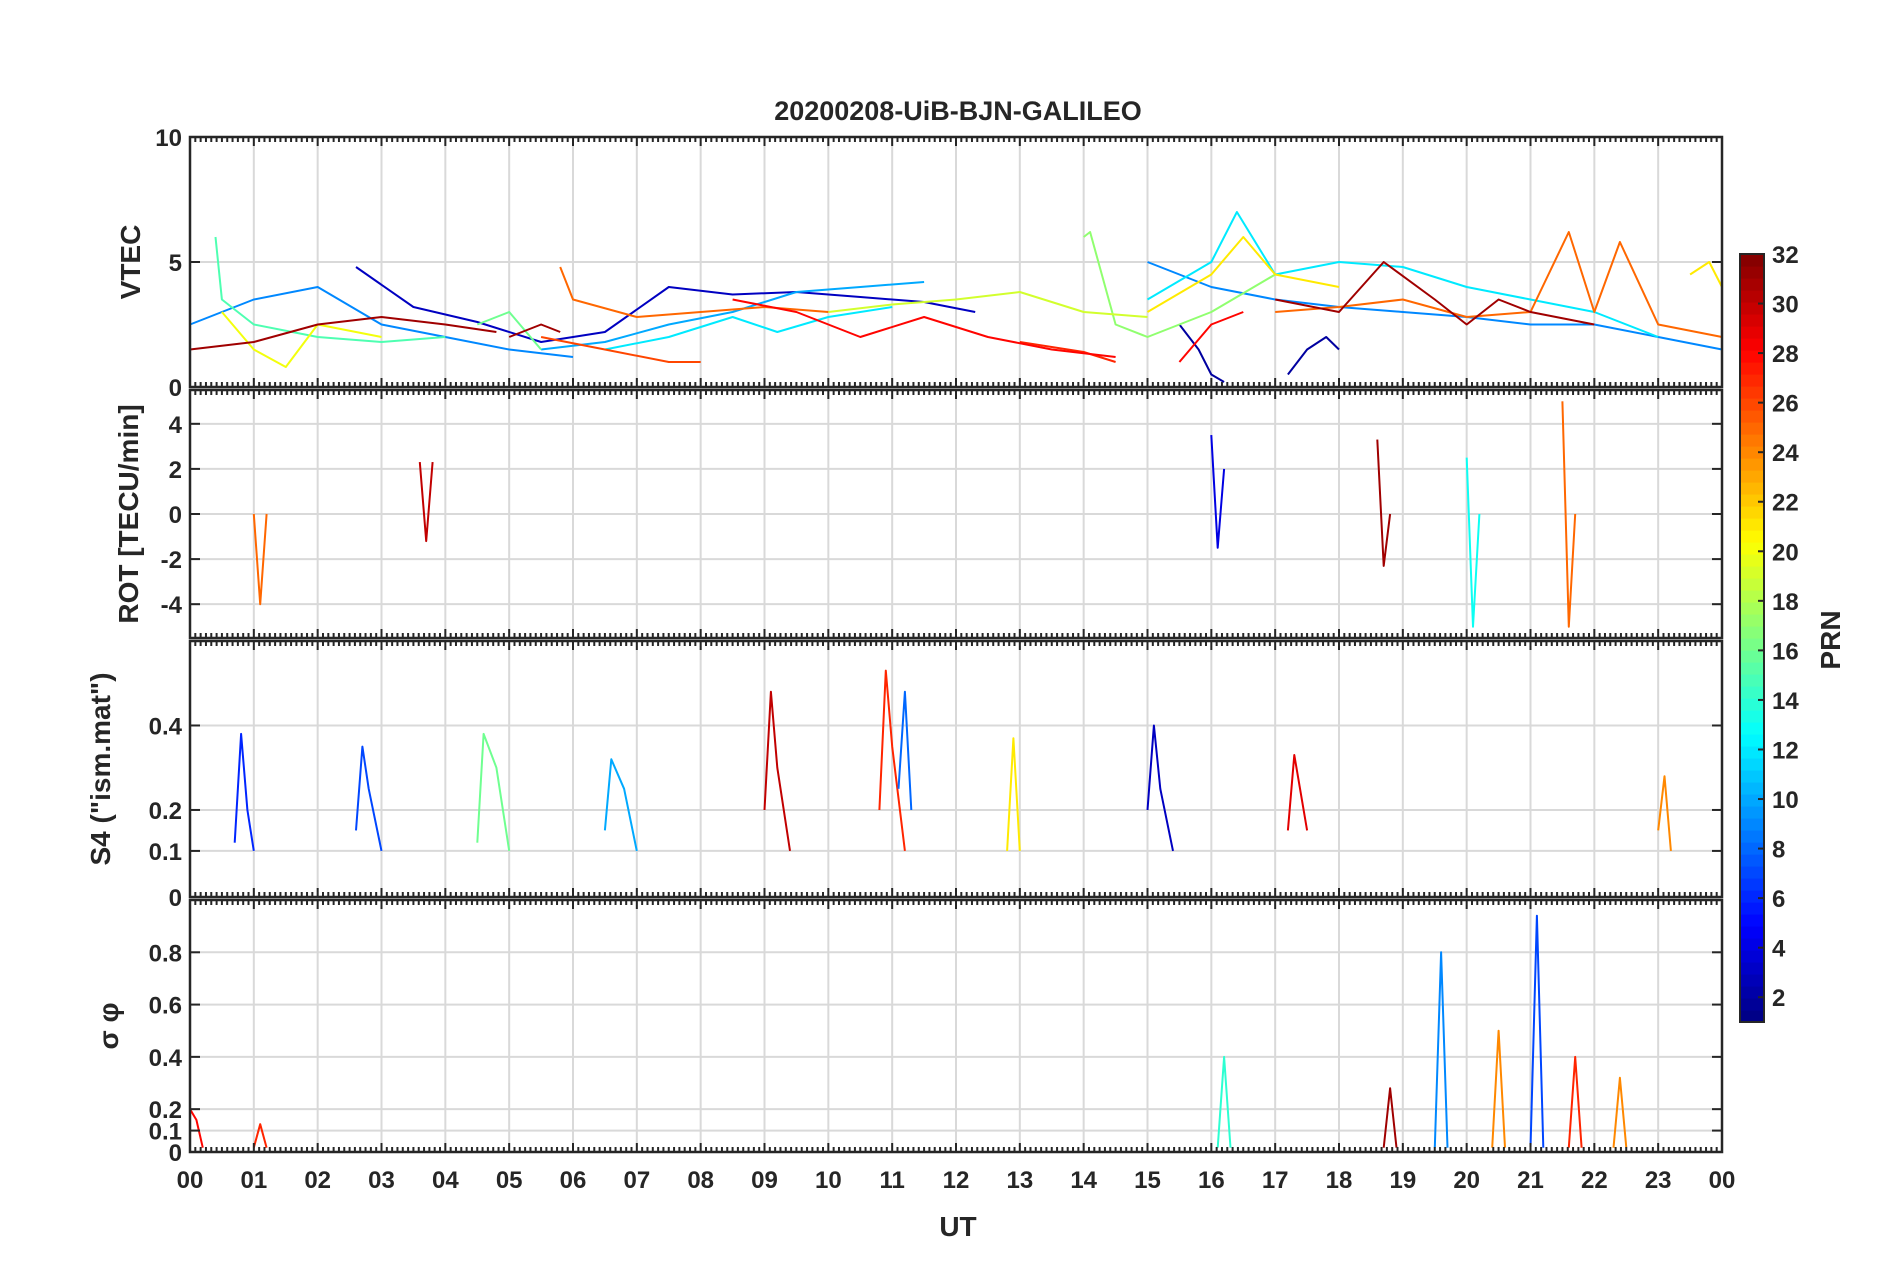 The width and height of the screenshot is (1902, 1272). What do you see at coordinates (956, 1180) in the screenshot?
I see `x-tick-label: 12` at bounding box center [956, 1180].